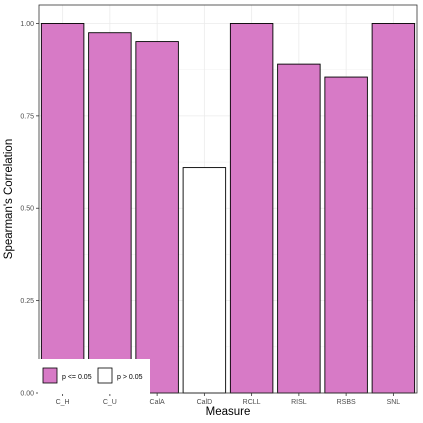 This screenshot has width=423, height=423. What do you see at coordinates (94, 376) in the screenshot?
I see `legend: p <= 0.05 p > 0.05` at bounding box center [94, 376].